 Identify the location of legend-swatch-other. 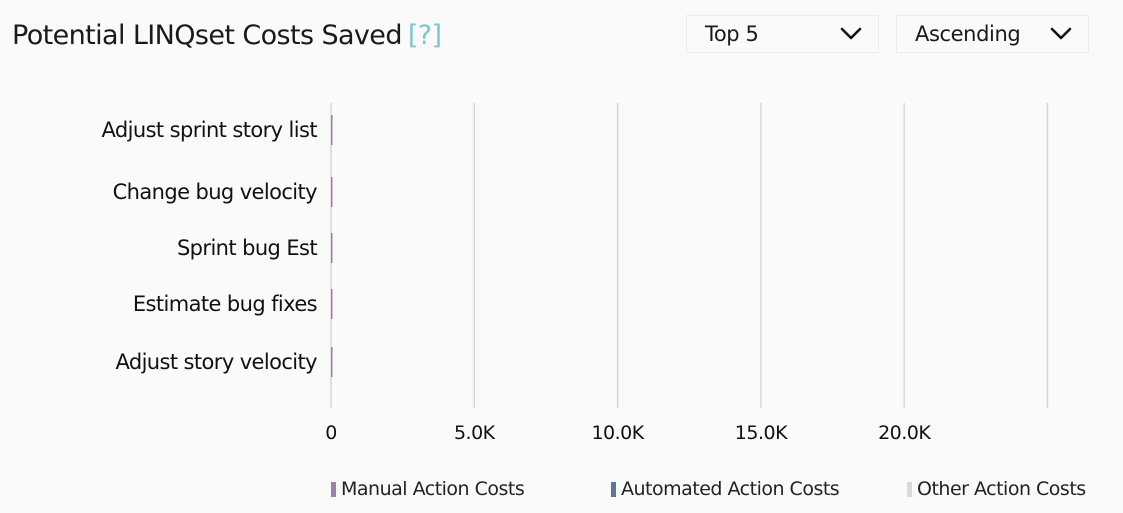
(909, 489).